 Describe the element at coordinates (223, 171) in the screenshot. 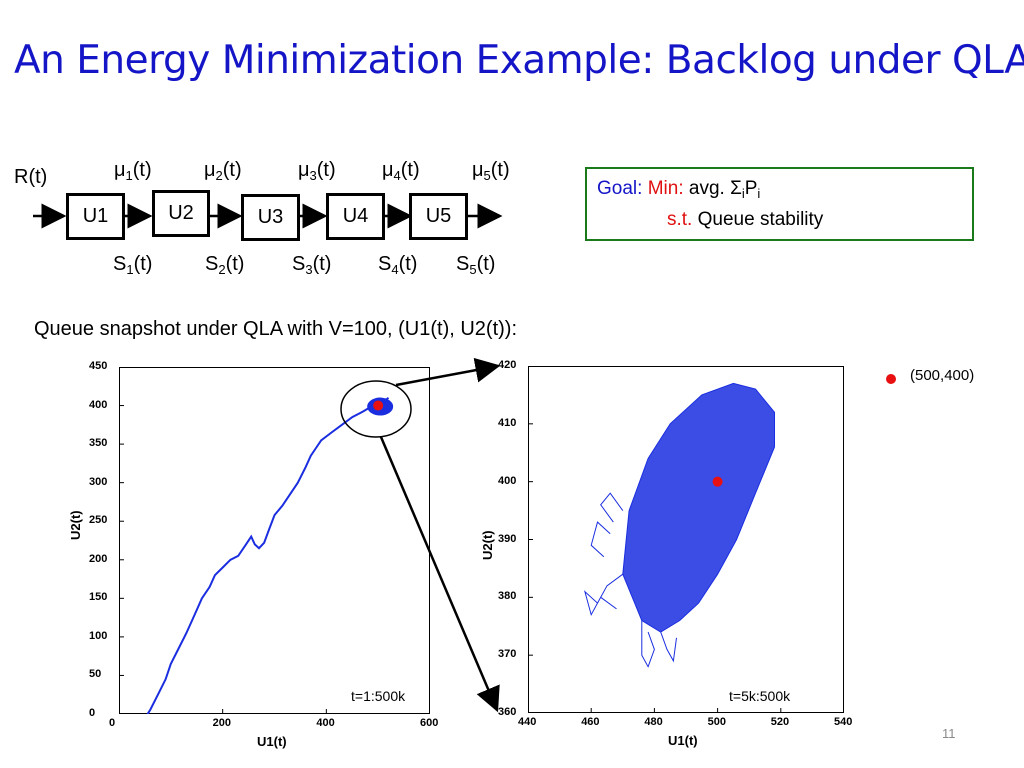

I see `mu-label-2: μ2(t)` at that location.